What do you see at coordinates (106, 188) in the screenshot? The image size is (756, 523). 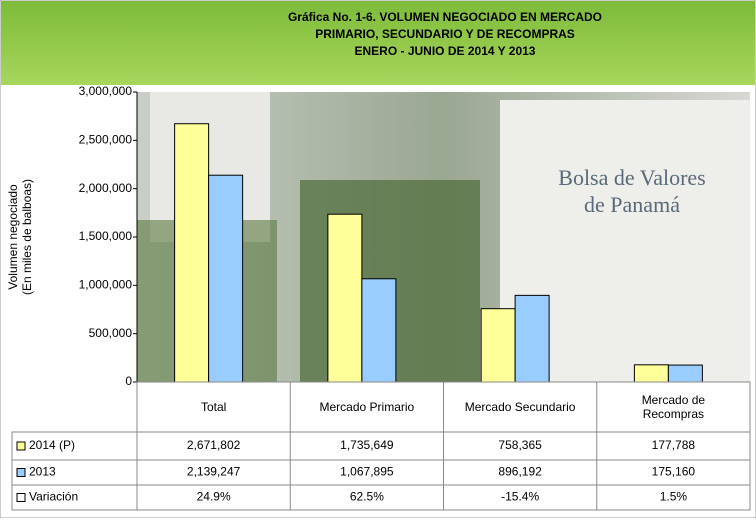 I see `y-tick-label: 2,000,000` at bounding box center [106, 188].